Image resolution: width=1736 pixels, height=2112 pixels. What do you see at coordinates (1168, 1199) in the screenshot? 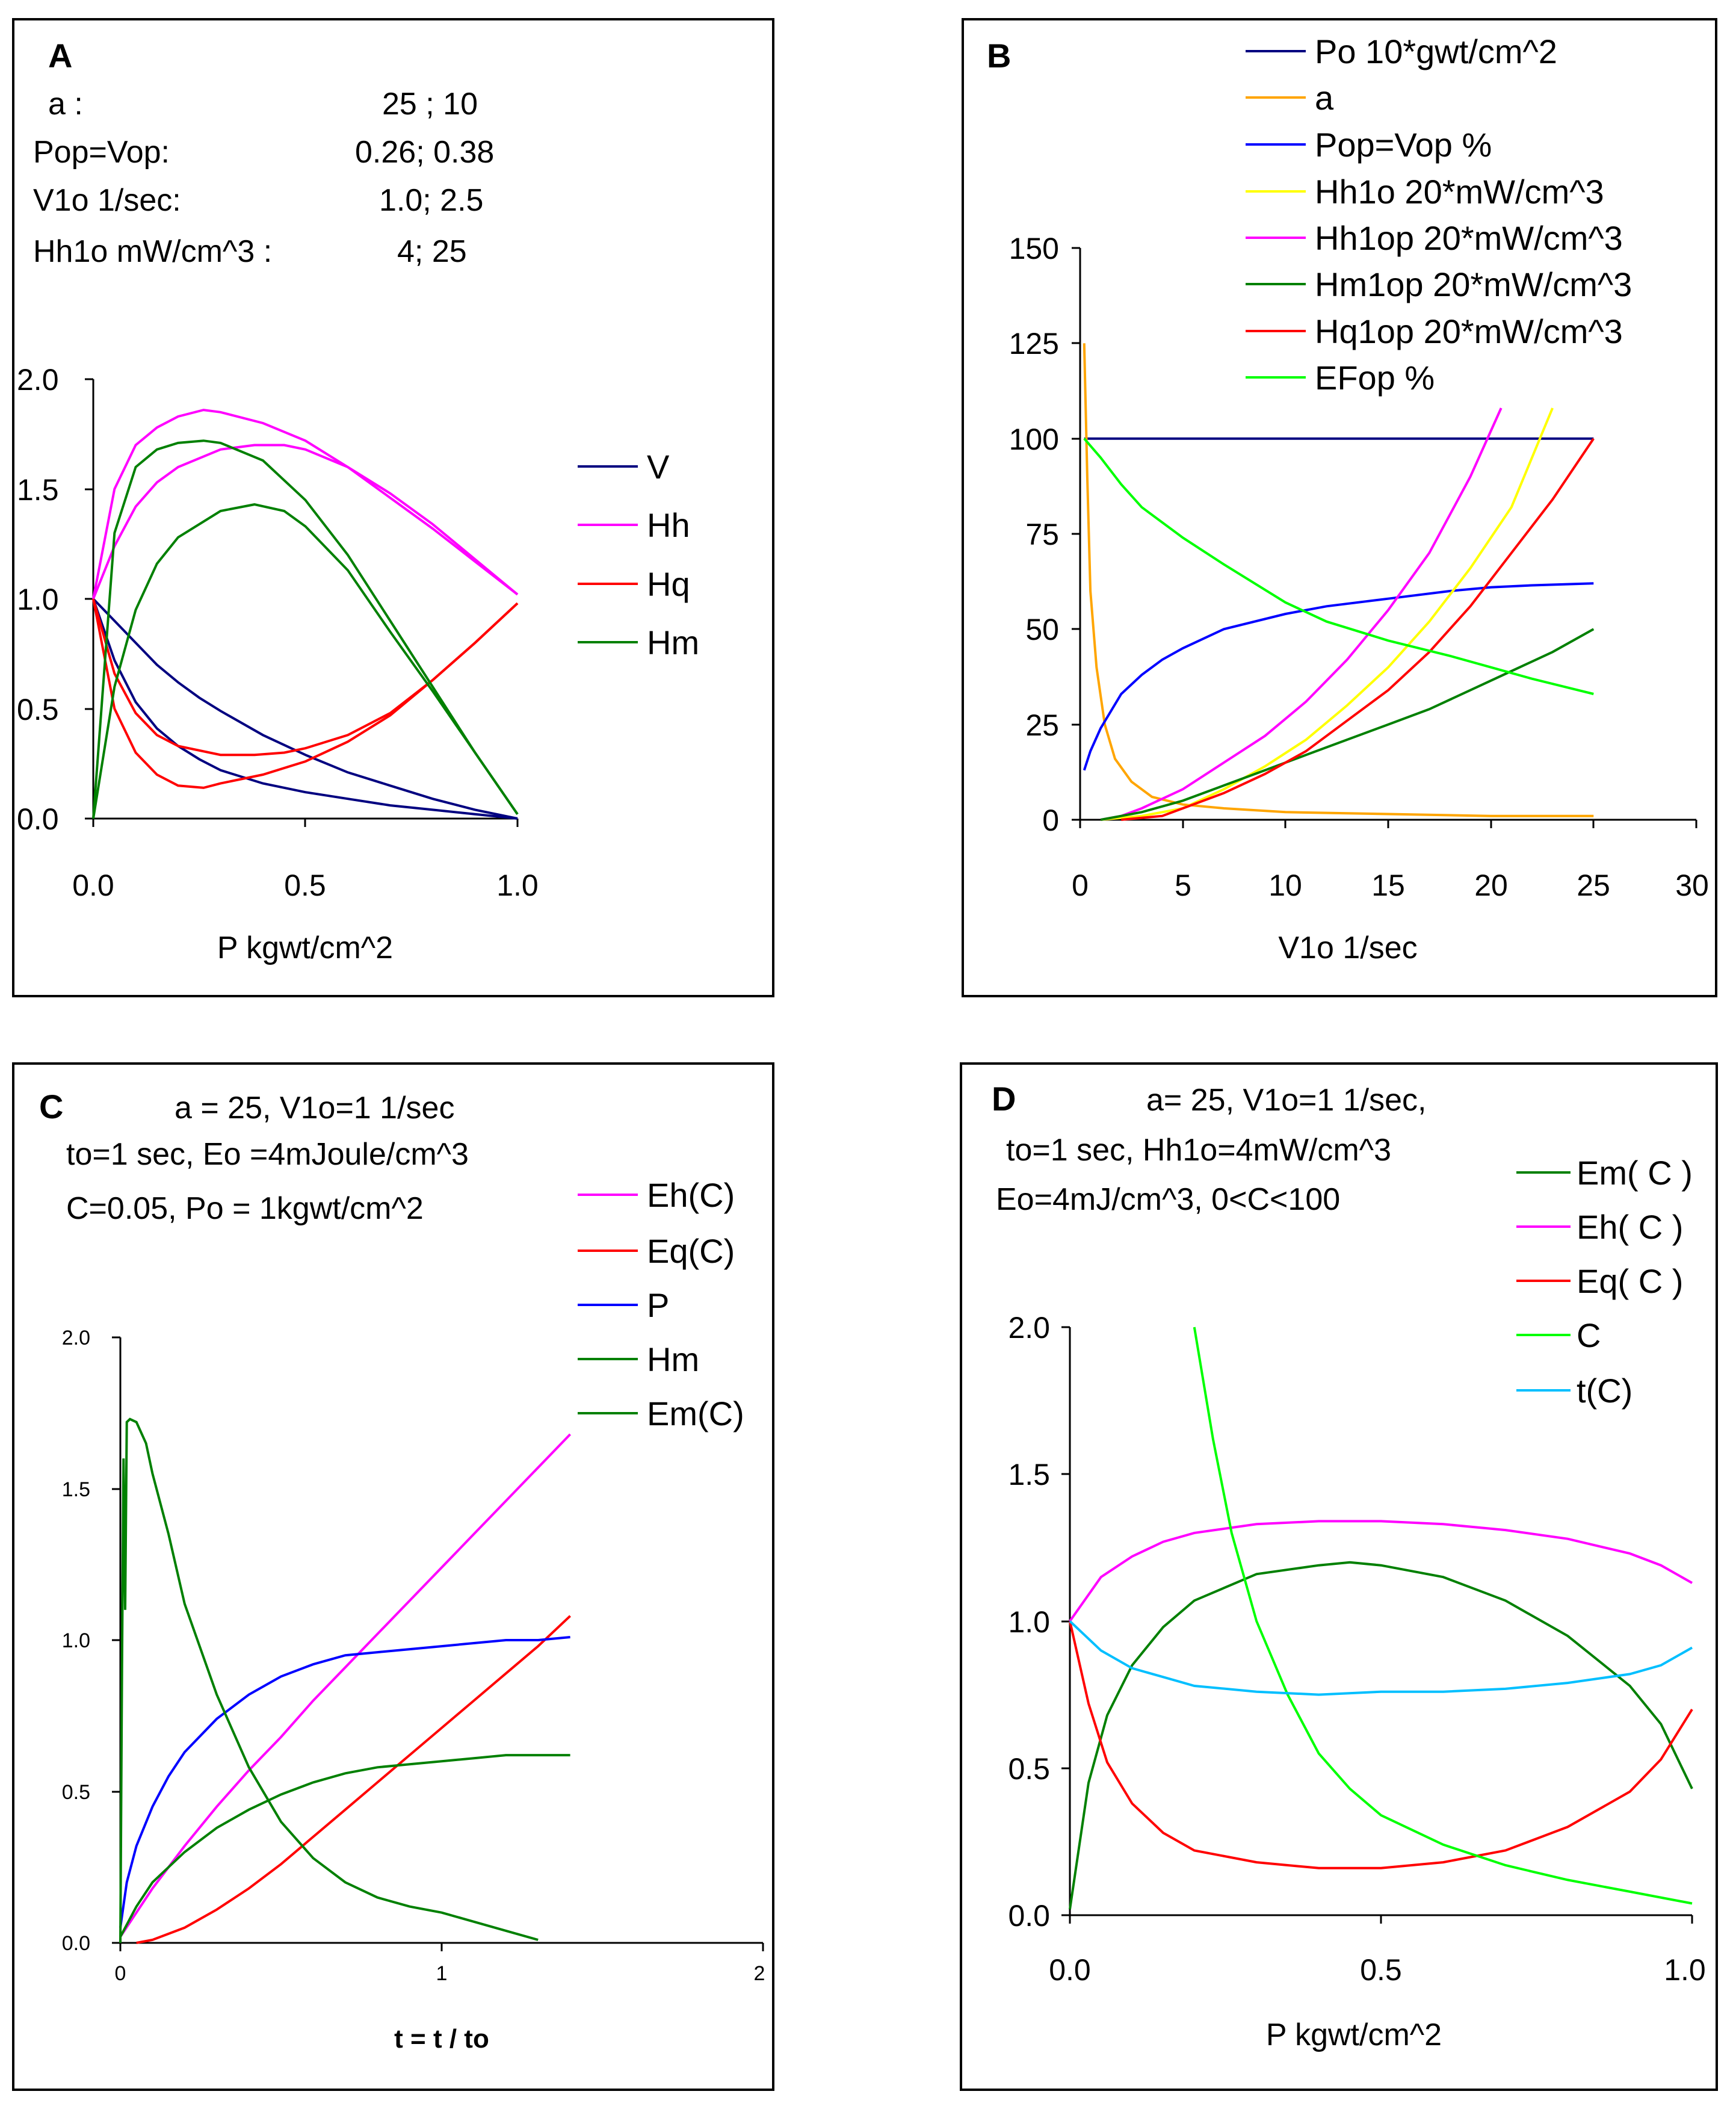
I see `panel-d-info-line-2: Eo=4mJ/cm^3, 0<C<100` at bounding box center [1168, 1199].